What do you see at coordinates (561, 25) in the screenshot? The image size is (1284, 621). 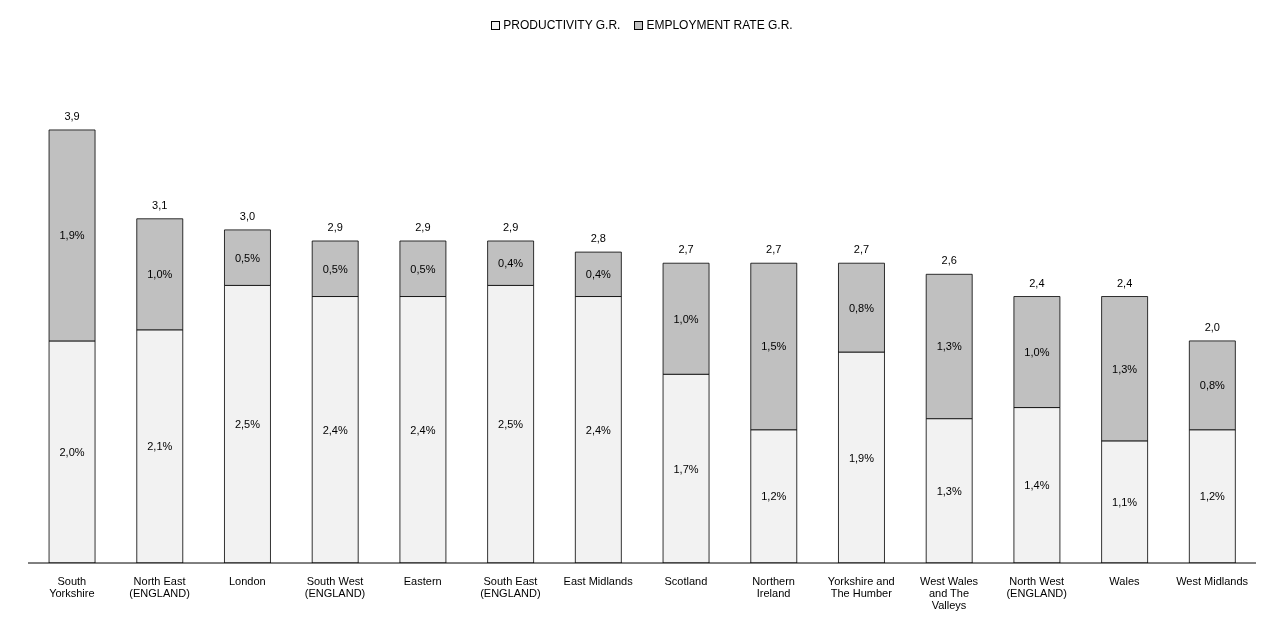 I see `legend-label: PRODUCTIVITY G.R.` at bounding box center [561, 25].